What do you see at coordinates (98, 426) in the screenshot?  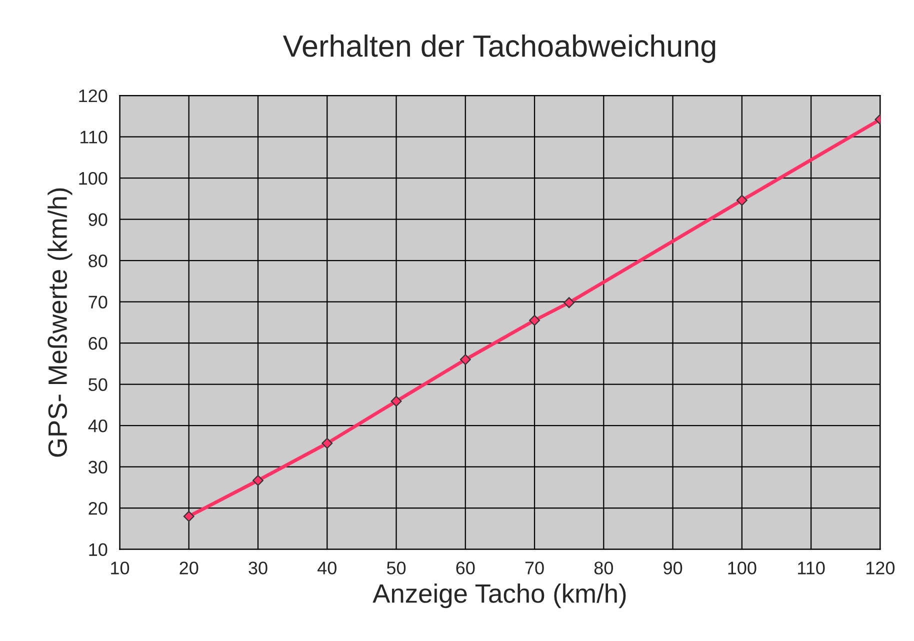 I see `y-tick-label: 40` at bounding box center [98, 426].